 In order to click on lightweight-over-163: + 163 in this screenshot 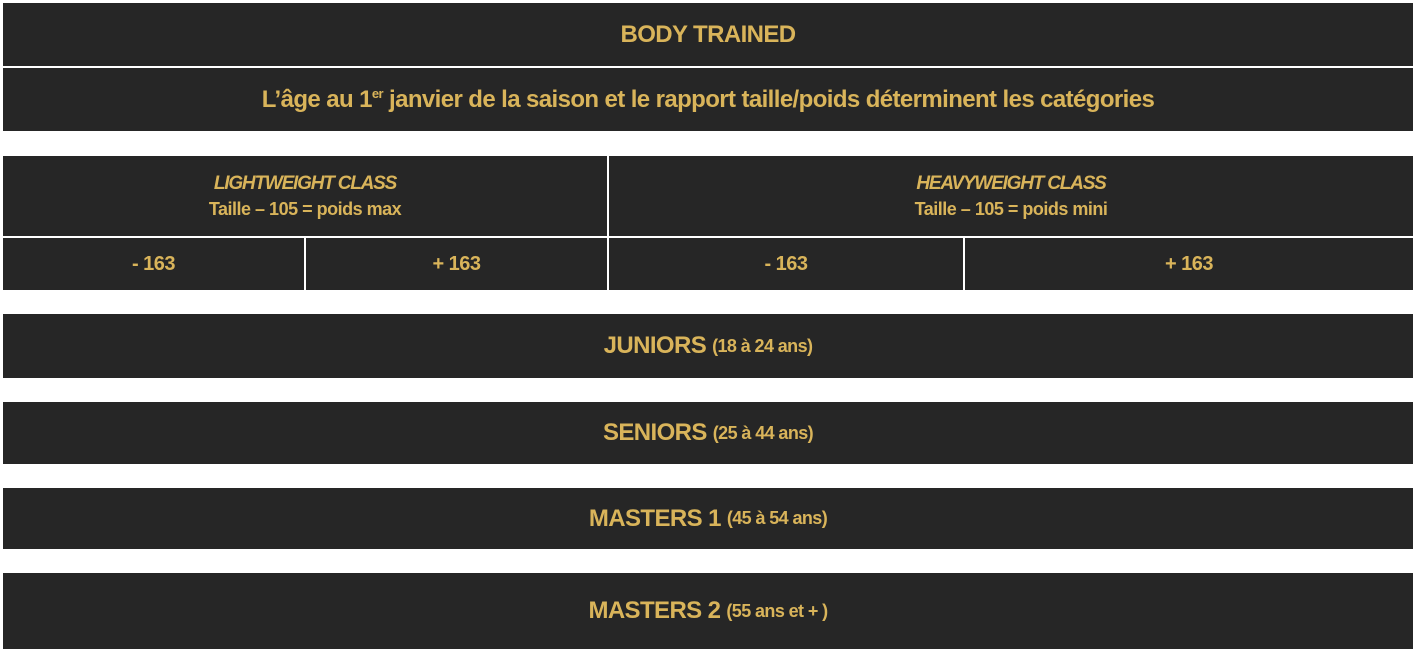, I will do `click(456, 264)`.